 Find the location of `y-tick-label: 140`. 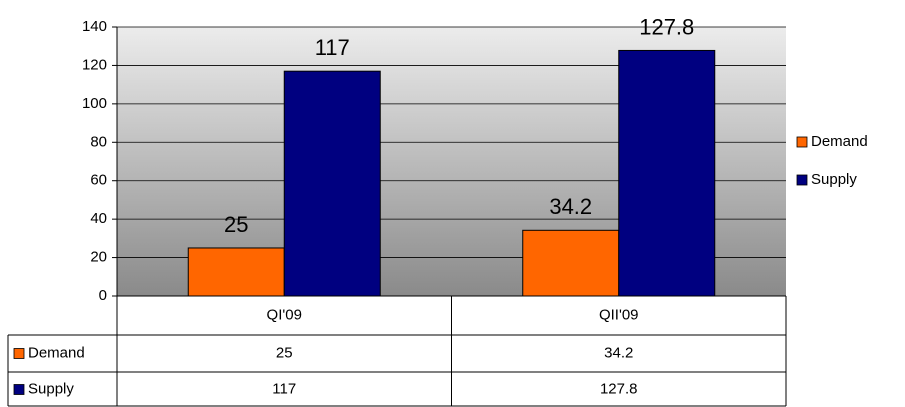

y-tick-label: 140 is located at coordinates (94, 26).